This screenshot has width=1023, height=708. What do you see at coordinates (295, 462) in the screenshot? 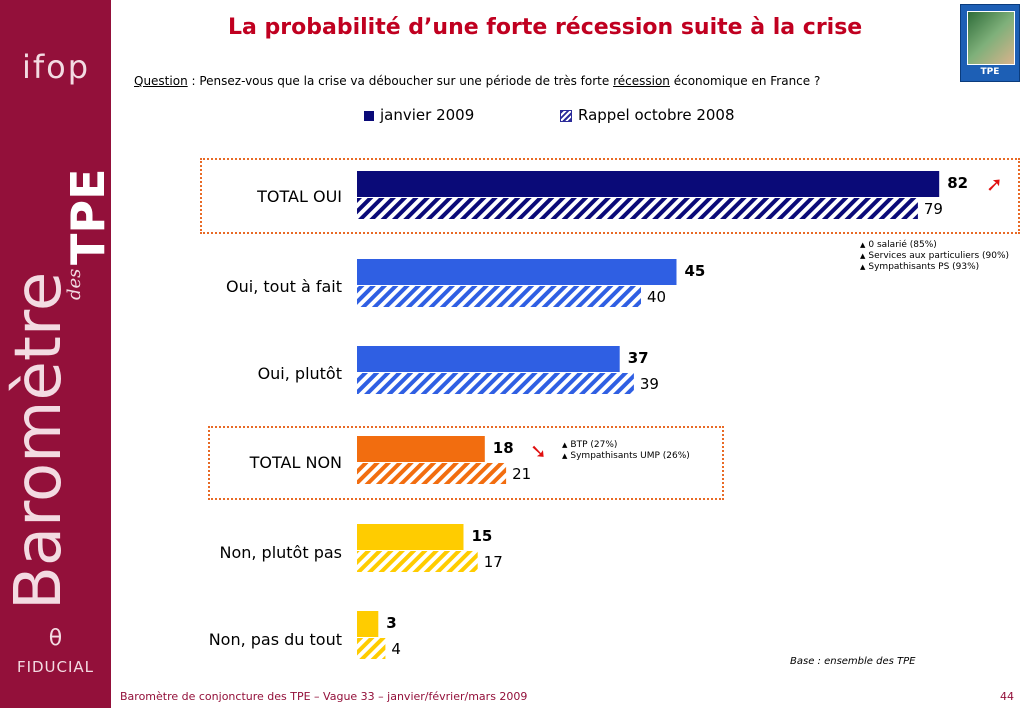
I see `category-label-total-non: TOTAL NON` at bounding box center [295, 462].